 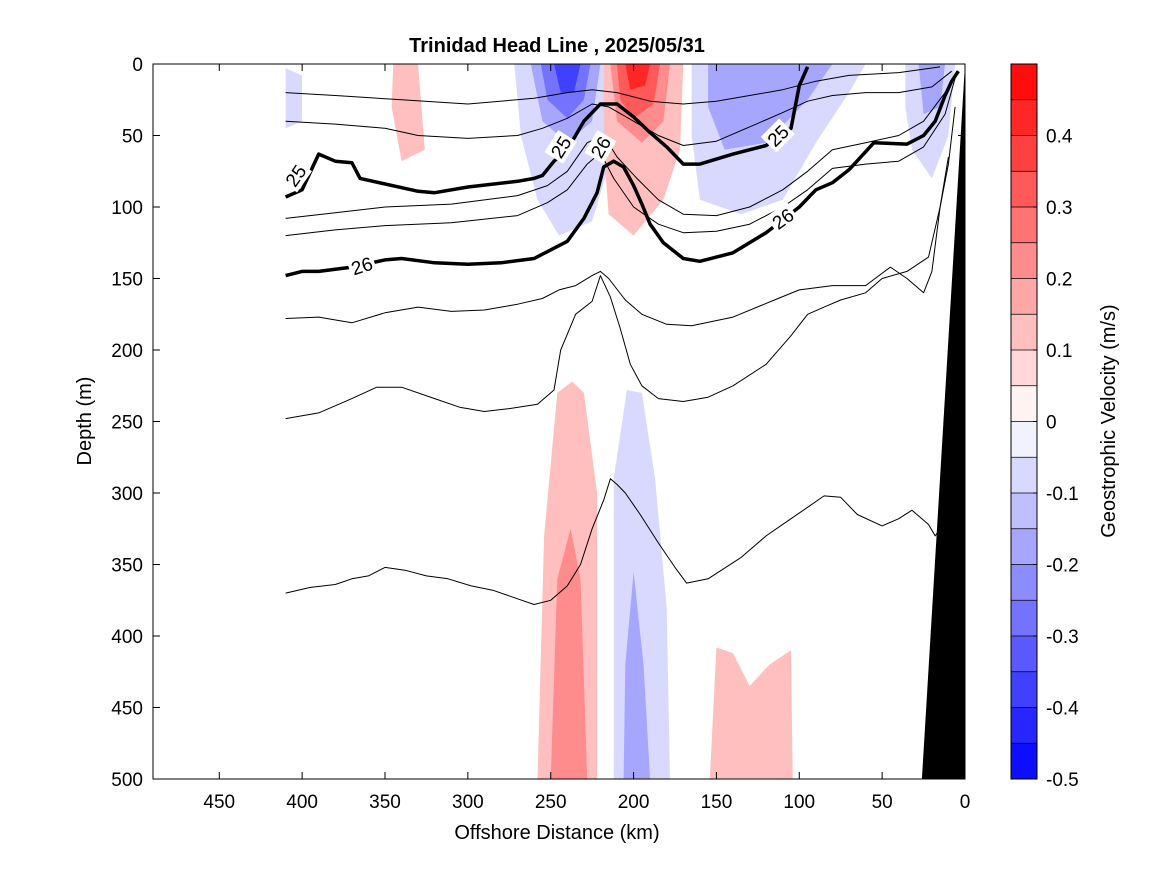 I want to click on x-tick-label: 250, so click(x=551, y=802).